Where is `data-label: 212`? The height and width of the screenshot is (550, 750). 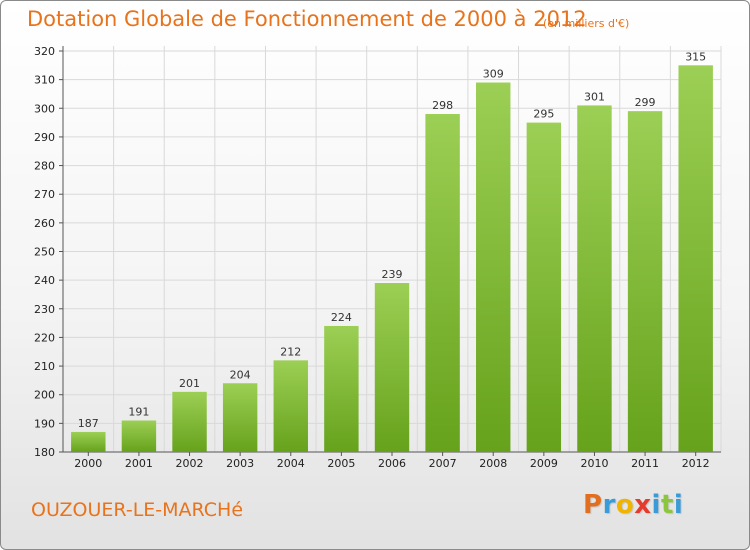
data-label: 212 is located at coordinates (290, 351).